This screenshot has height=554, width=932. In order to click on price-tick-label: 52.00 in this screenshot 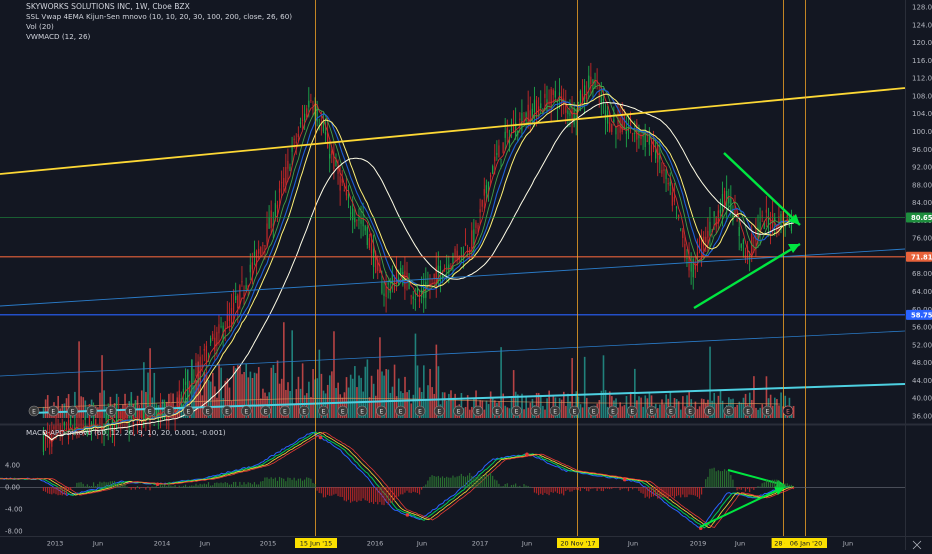, I will do `click(922, 345)`.